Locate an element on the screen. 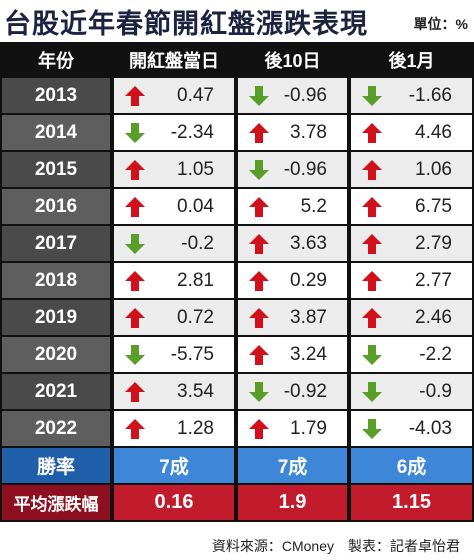 The width and height of the screenshot is (474, 560). win-rate-cell: 6成 is located at coordinates (411, 465).